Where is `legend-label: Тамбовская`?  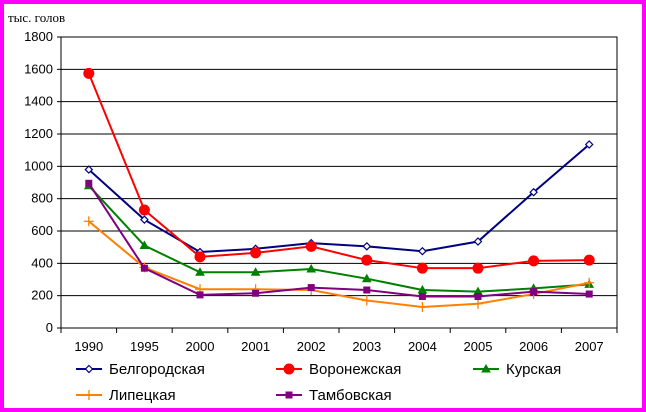 legend-label: Тамбовская is located at coordinates (350, 395).